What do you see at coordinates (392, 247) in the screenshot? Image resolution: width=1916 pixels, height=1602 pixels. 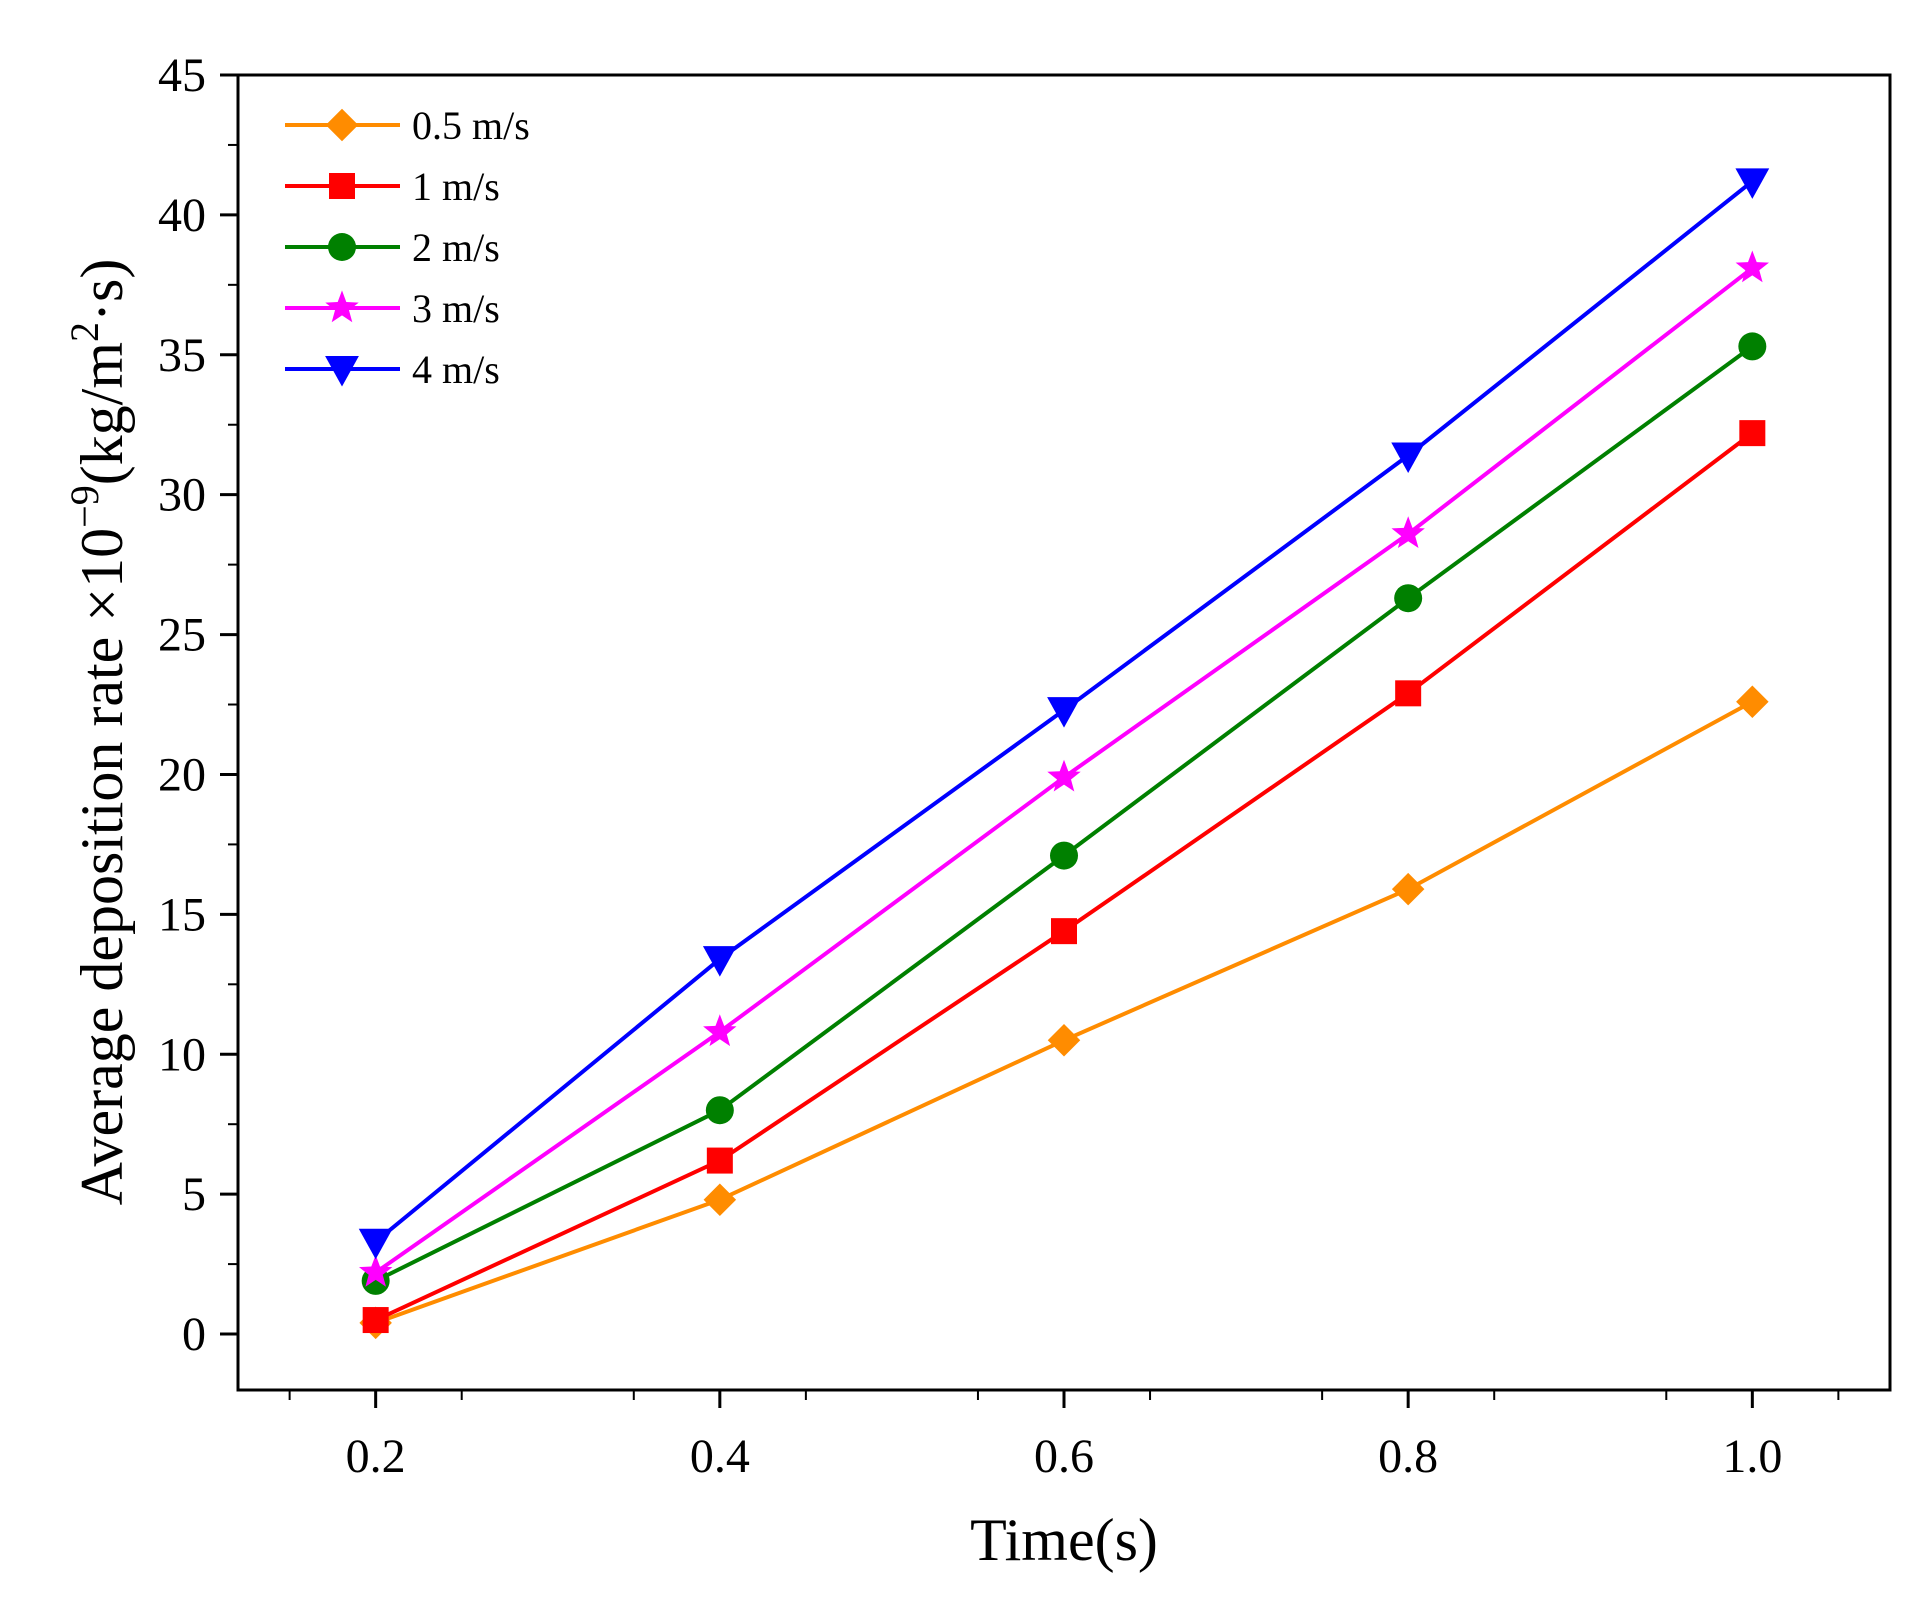 I see `legend-item: 2 m/s` at bounding box center [392, 247].